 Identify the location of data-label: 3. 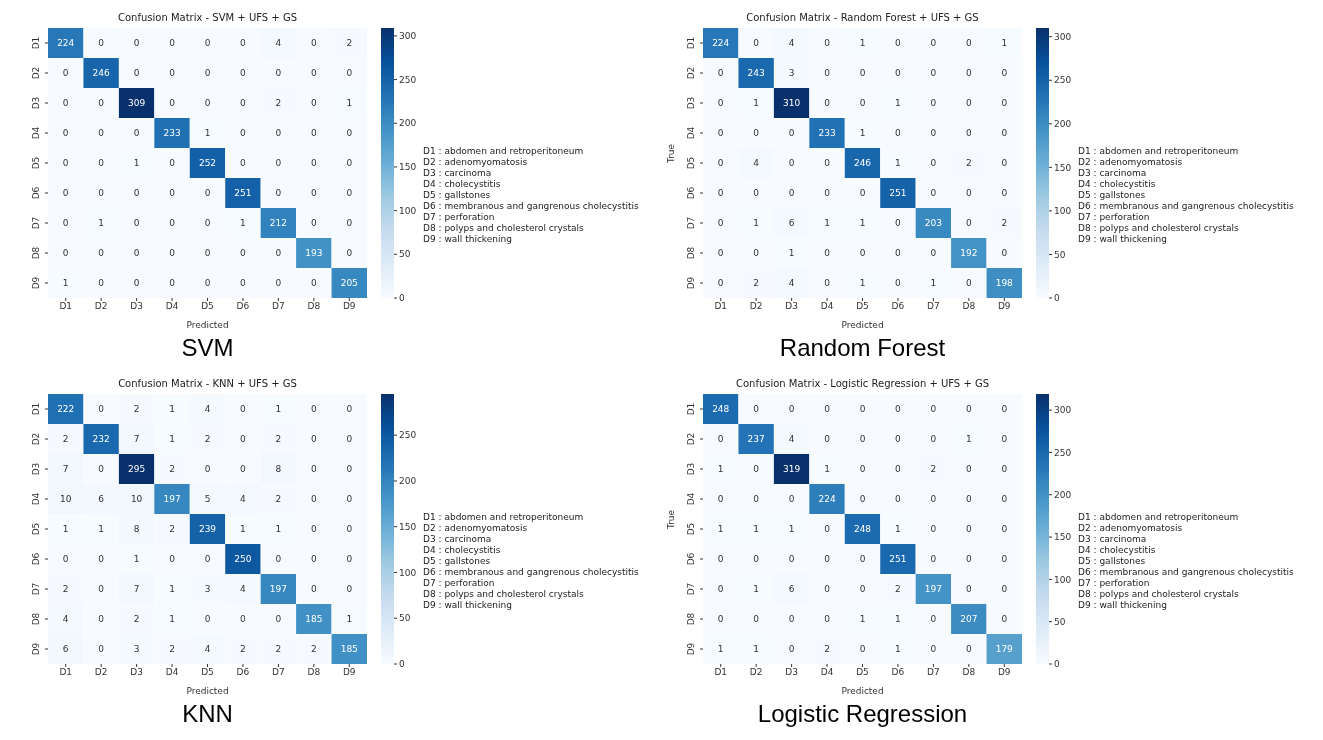
(207, 589).